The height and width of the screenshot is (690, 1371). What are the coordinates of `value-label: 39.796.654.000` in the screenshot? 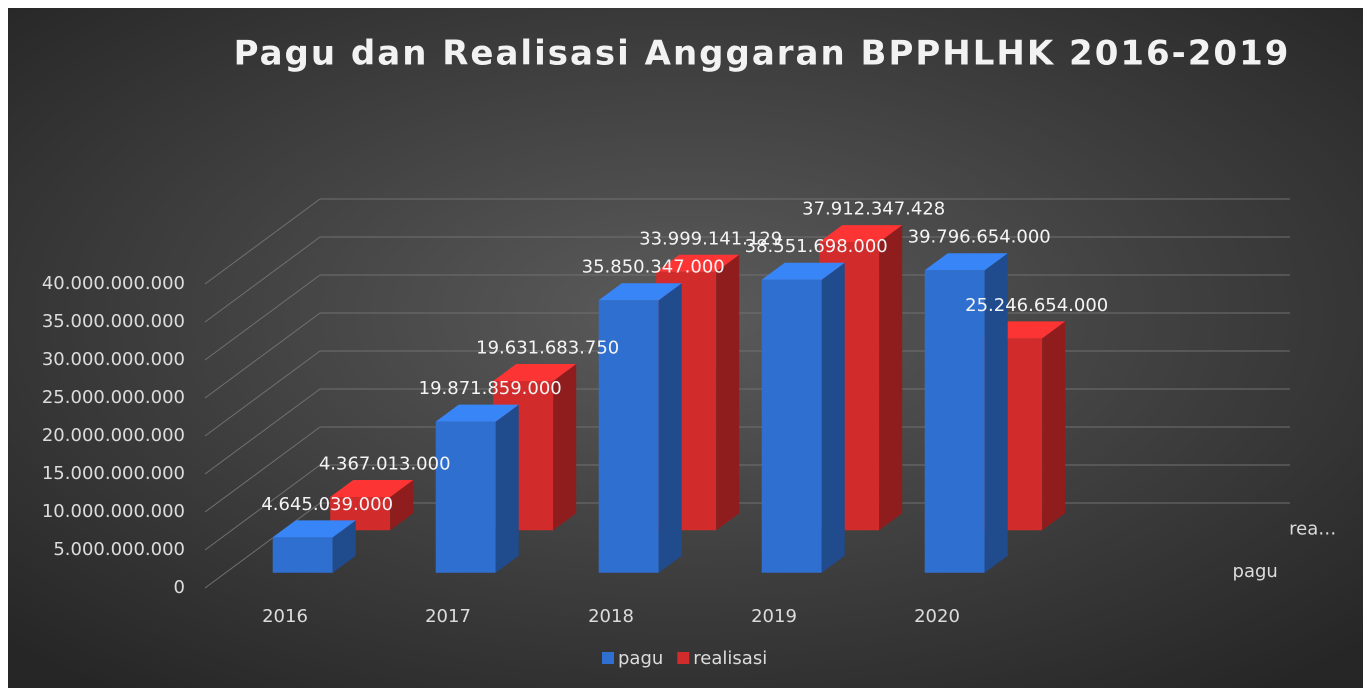 It's located at (979, 237).